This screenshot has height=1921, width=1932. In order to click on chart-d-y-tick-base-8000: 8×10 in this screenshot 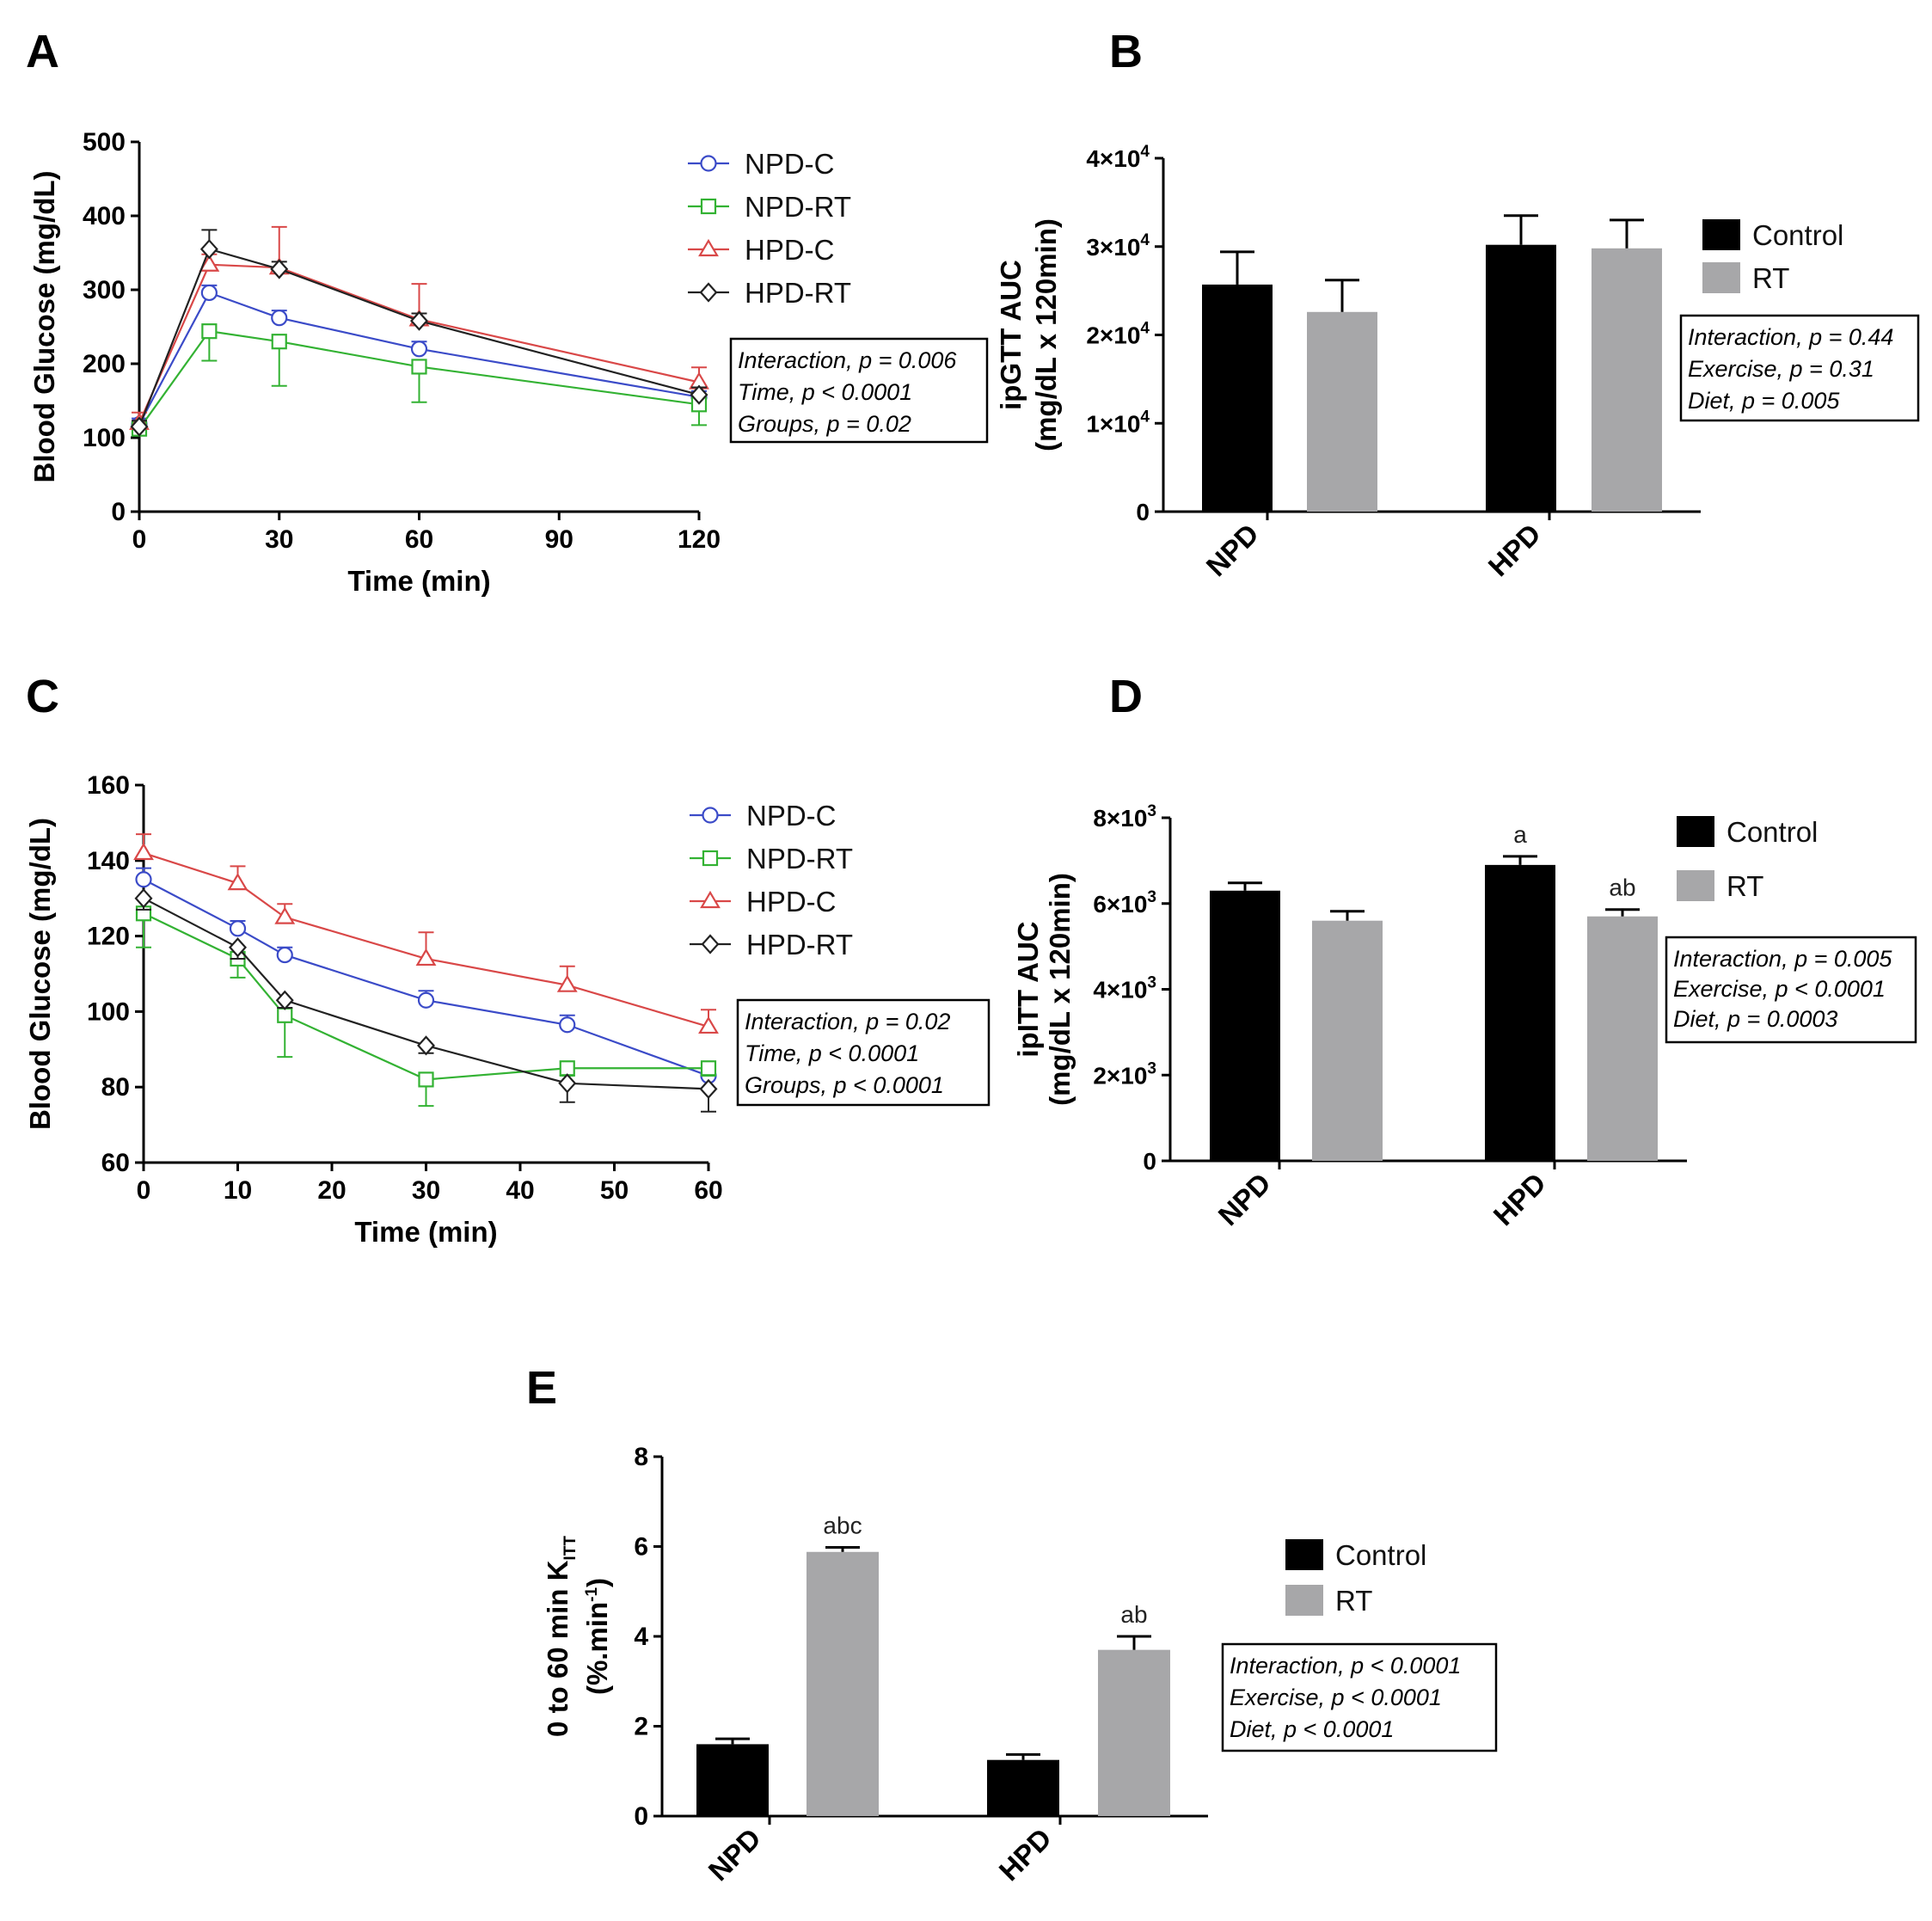, I will do `click(1120, 818)`.